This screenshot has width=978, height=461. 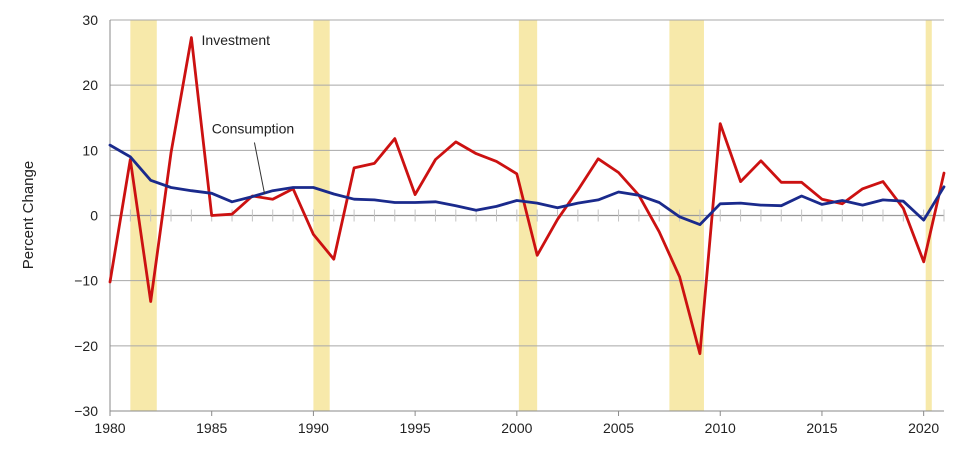 I want to click on x-tick-labels: 1980 1985 1990 1995 2000 2005 2010 2015 2020, so click(x=516, y=423).